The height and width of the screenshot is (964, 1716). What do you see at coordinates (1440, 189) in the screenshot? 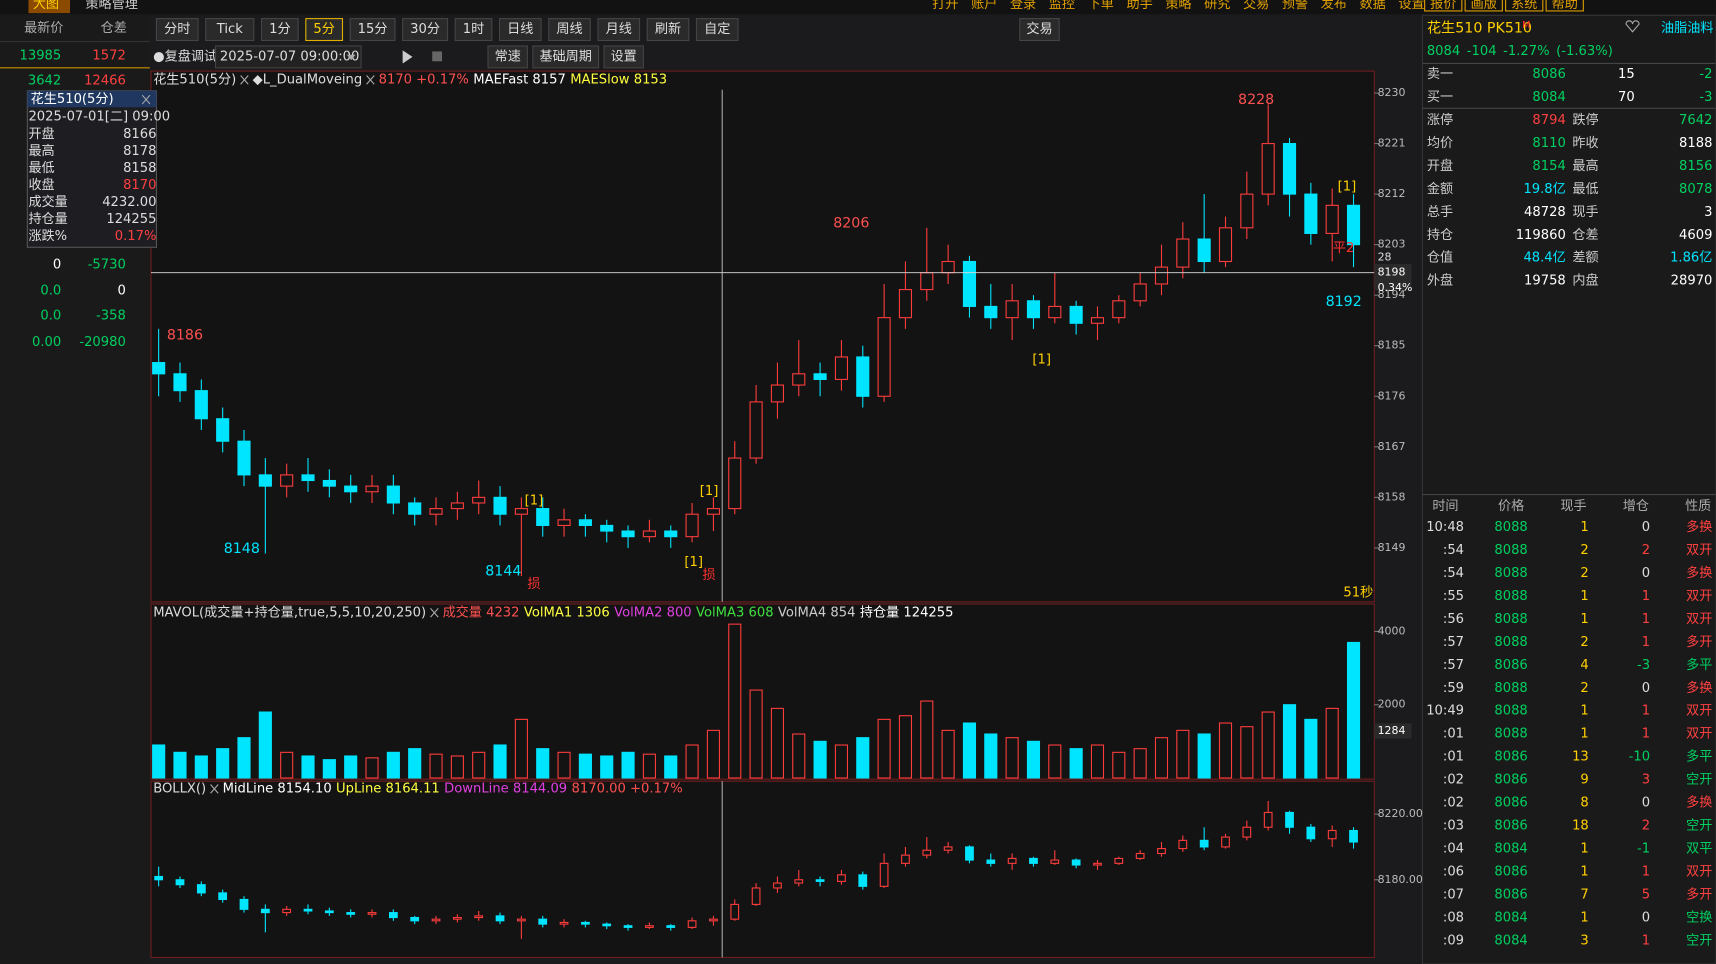
I see `stat-cell: 金额` at bounding box center [1440, 189].